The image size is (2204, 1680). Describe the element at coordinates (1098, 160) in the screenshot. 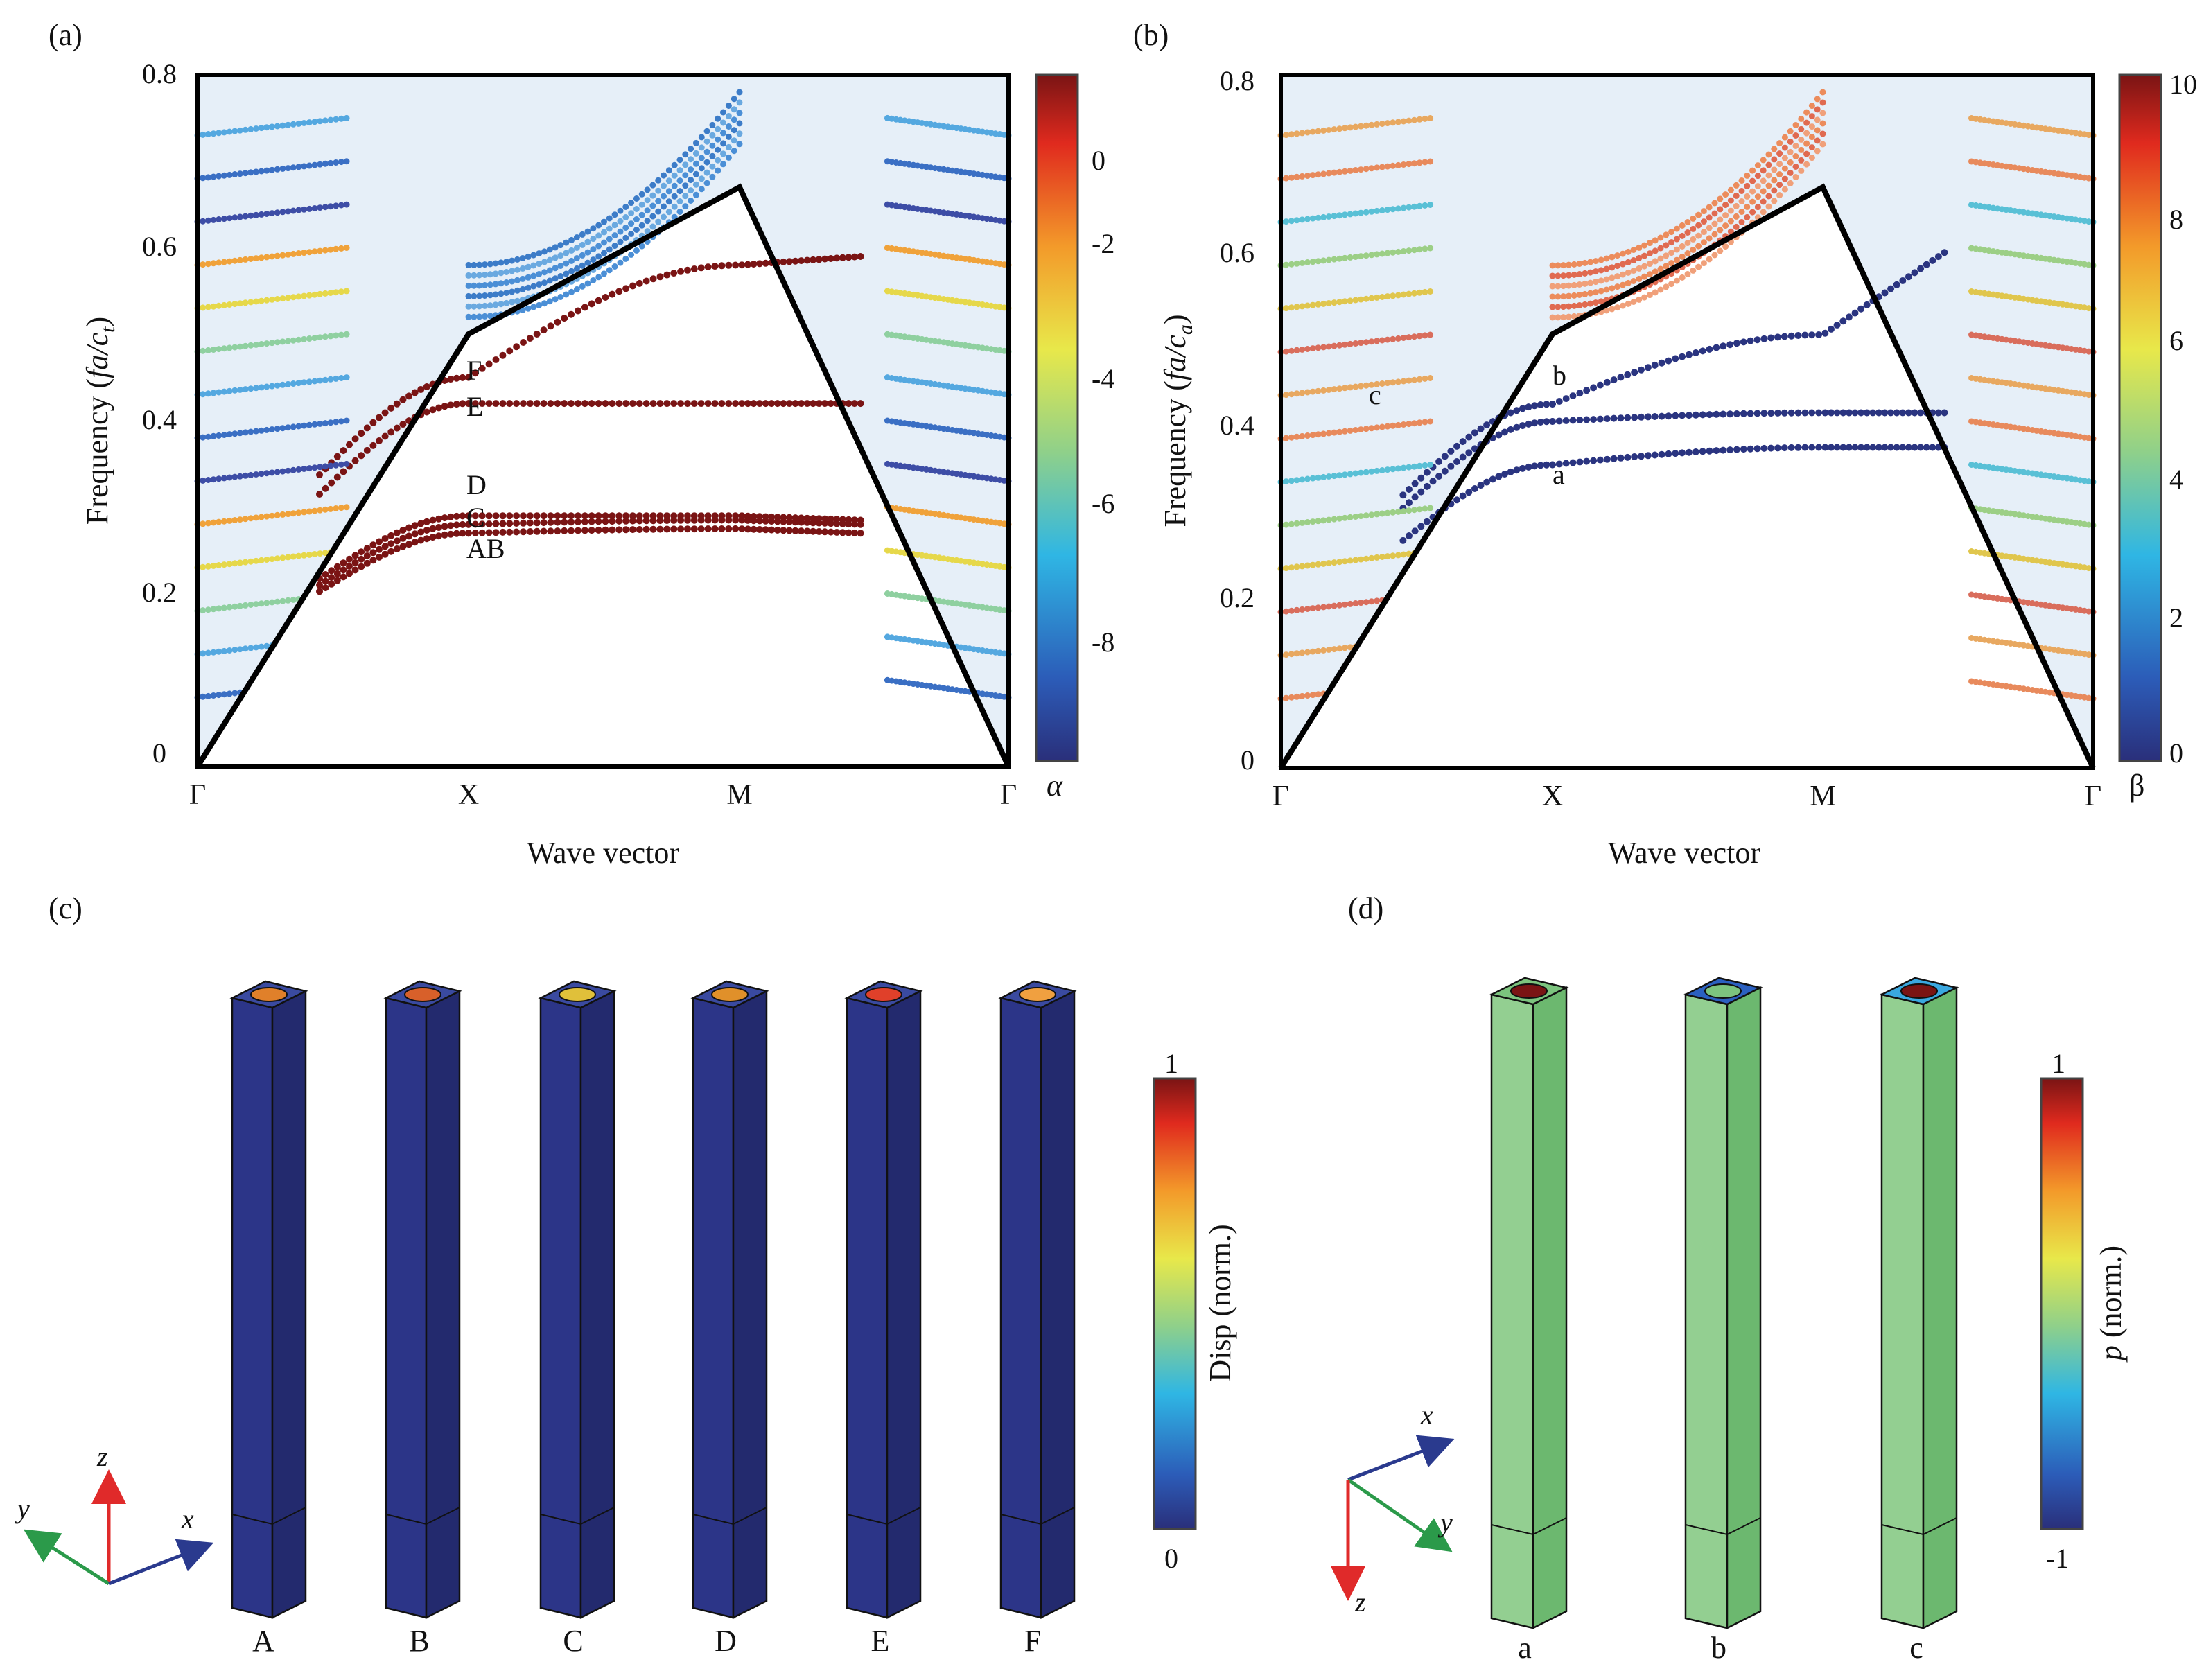

I see `colorbar-tick: 0` at that location.